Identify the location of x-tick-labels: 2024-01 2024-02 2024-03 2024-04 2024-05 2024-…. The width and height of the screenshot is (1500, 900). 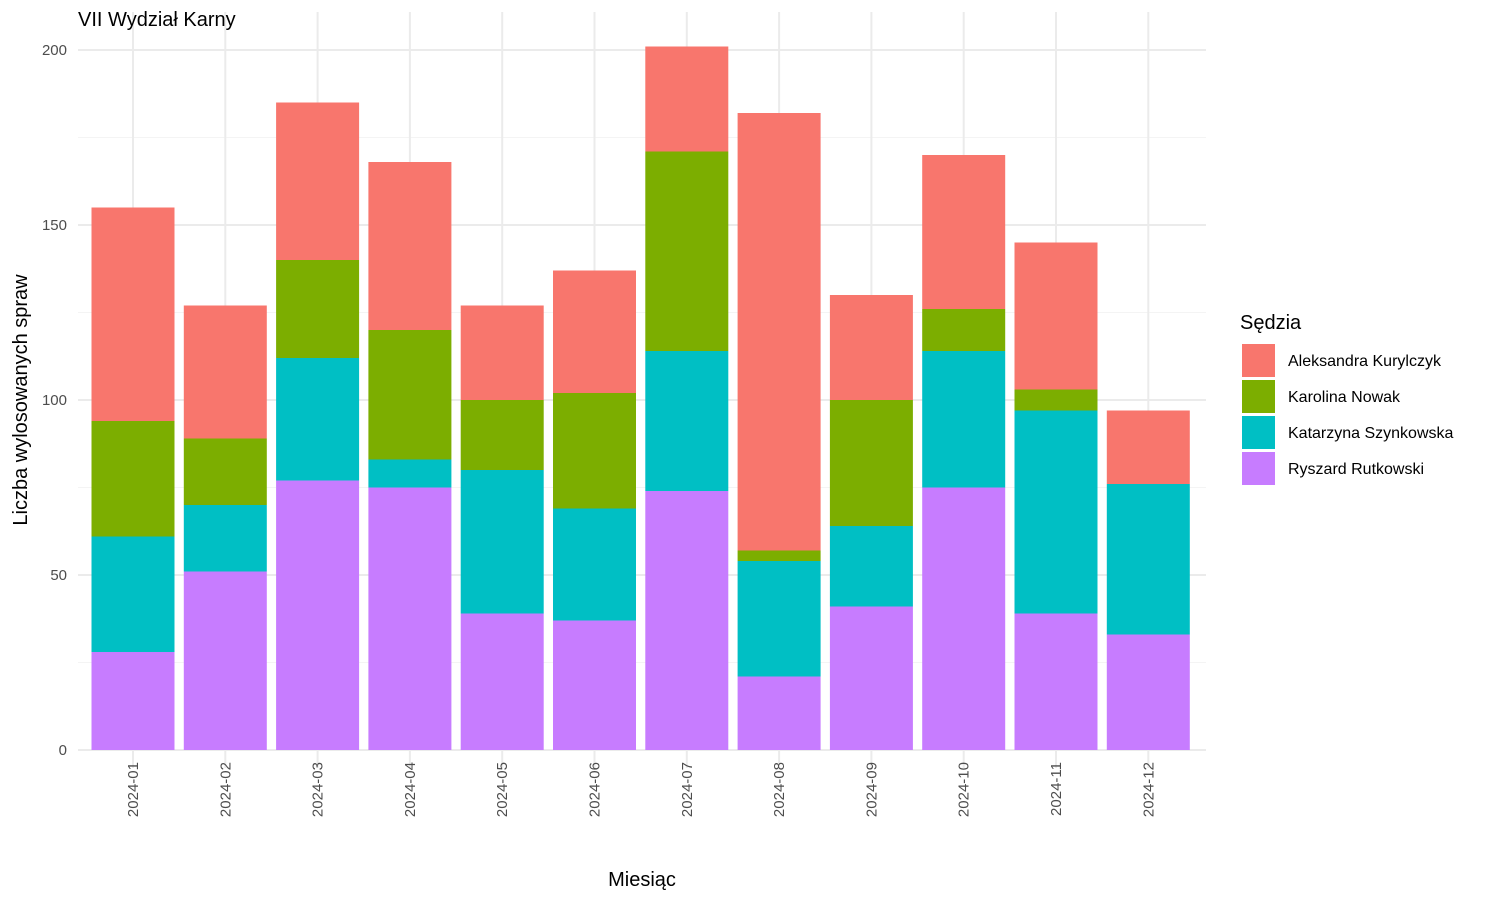
(641, 789).